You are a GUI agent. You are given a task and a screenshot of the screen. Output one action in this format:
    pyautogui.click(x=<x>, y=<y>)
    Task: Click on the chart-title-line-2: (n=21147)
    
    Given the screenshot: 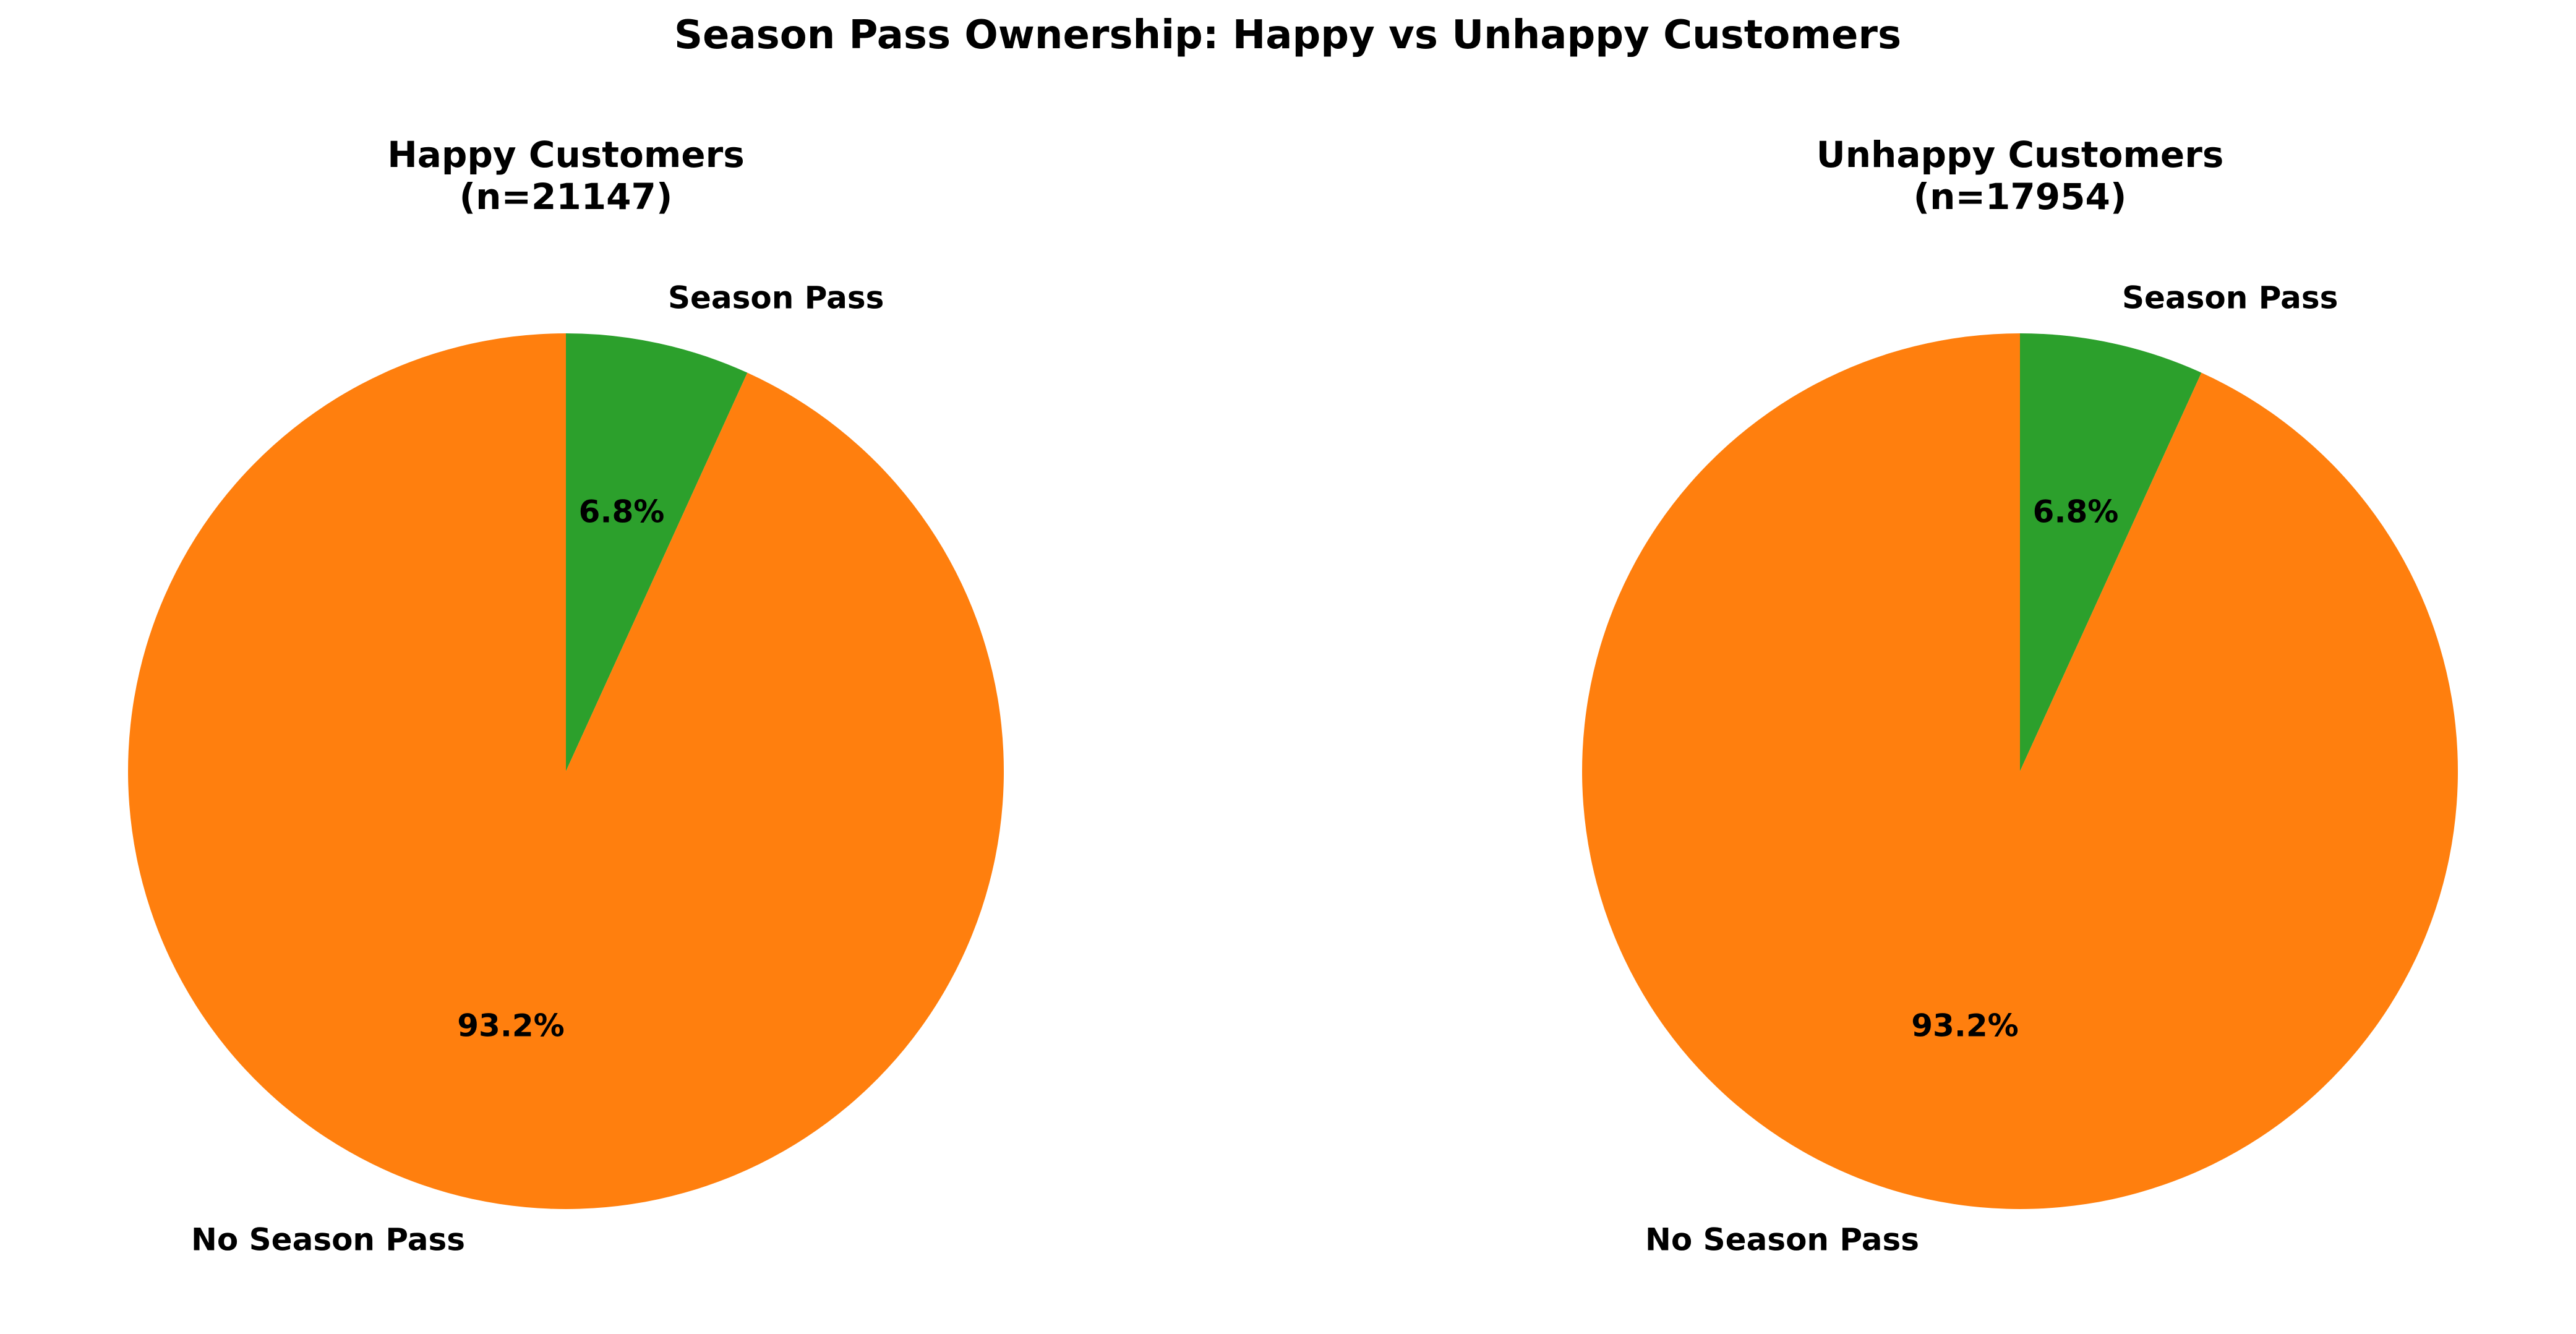 What is the action you would take?
    pyautogui.click(x=566, y=197)
    